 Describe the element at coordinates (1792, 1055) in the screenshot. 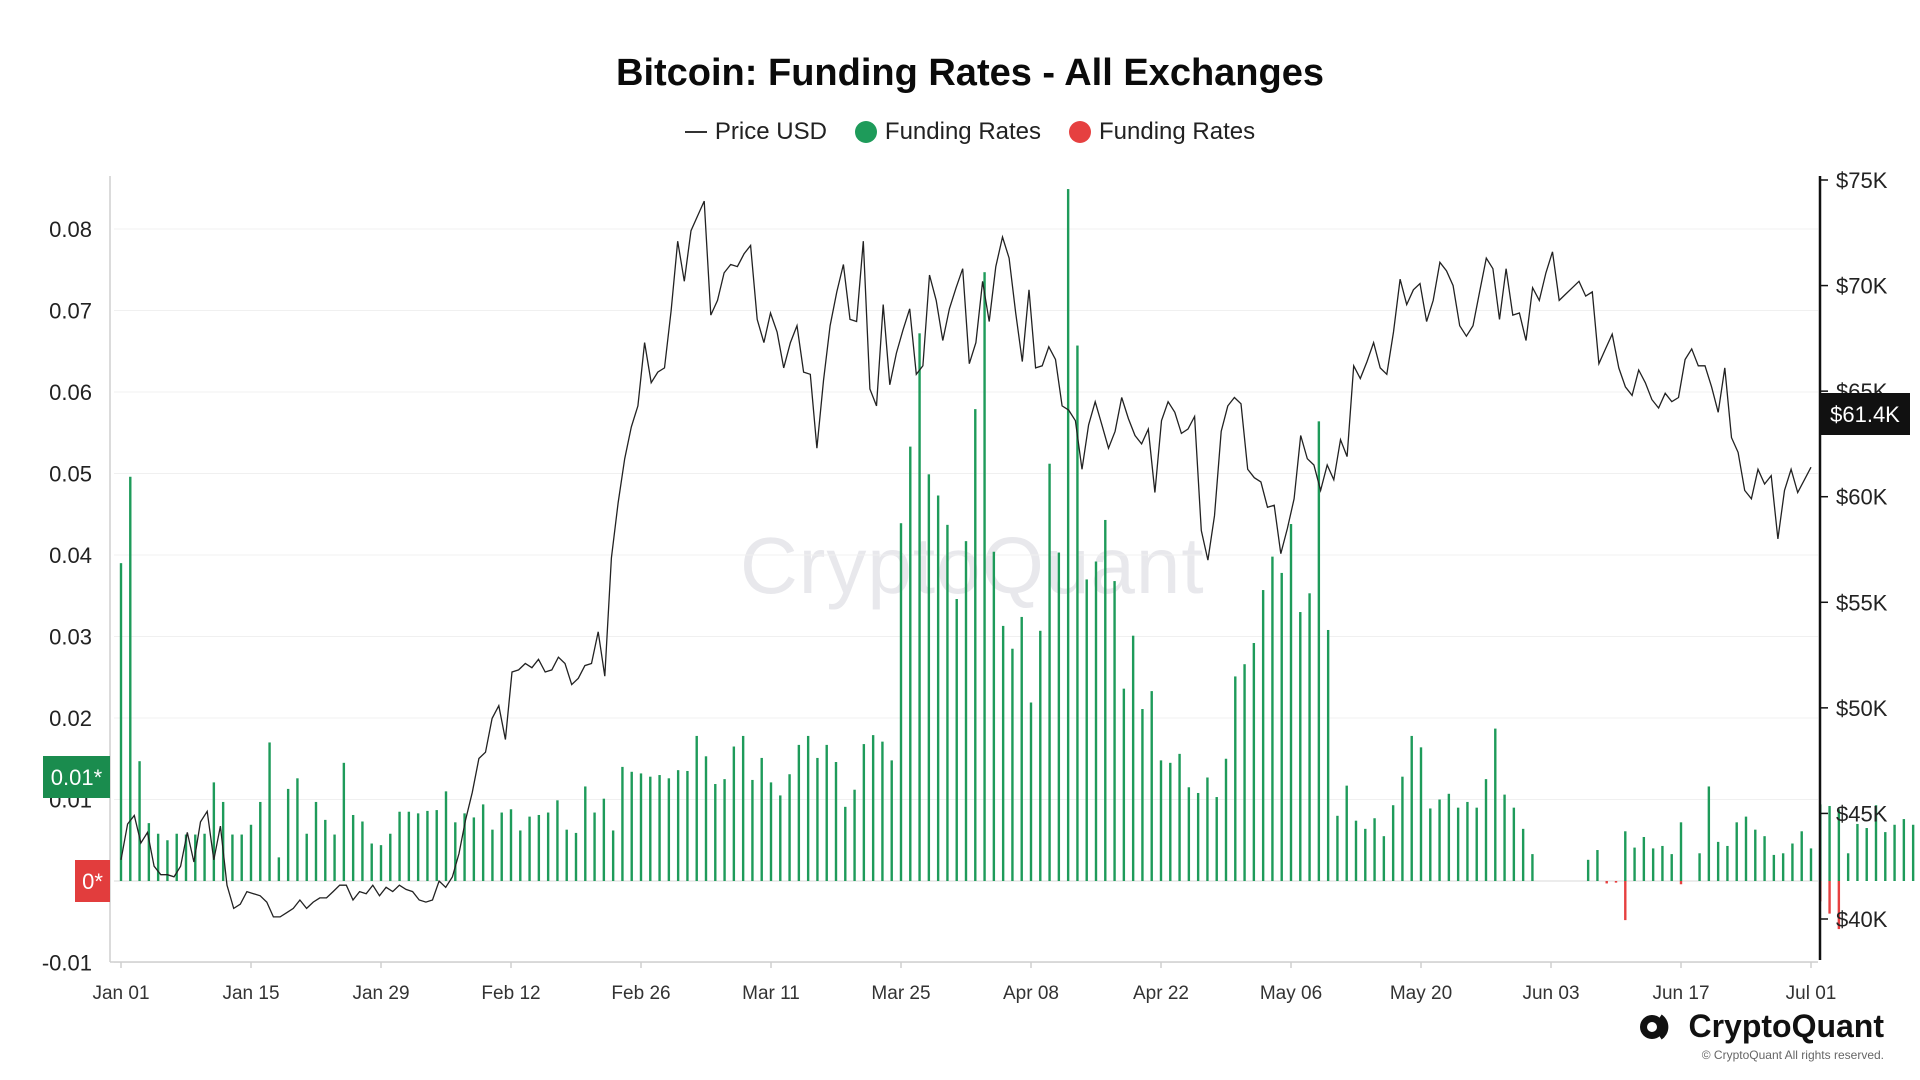

I see `copyright-text: © CryptoQuant All rights reserved.` at that location.